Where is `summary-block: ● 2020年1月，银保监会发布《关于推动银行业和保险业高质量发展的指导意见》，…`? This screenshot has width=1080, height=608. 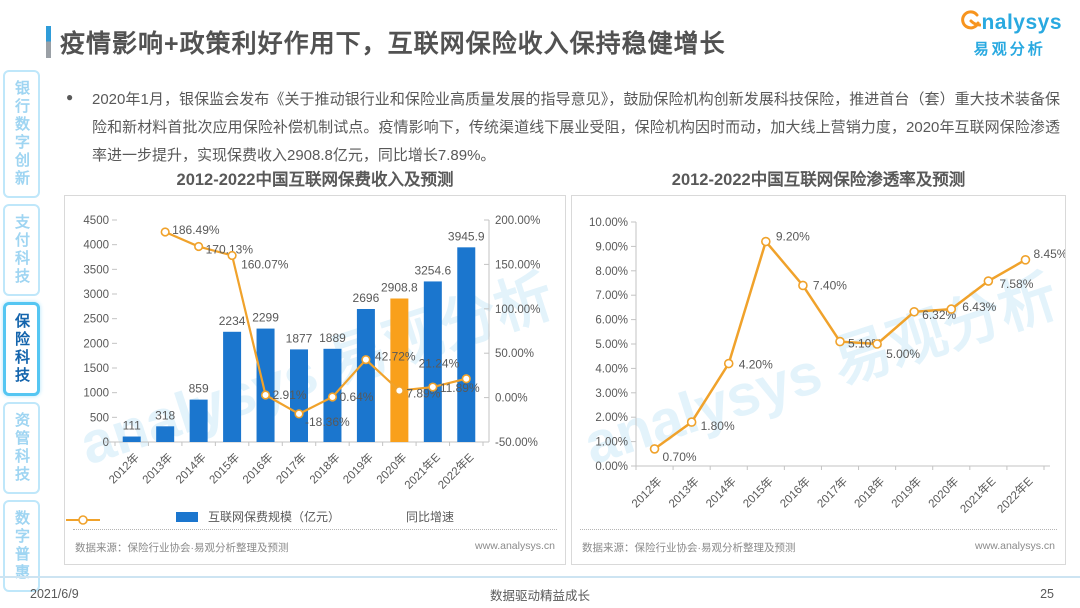 summary-block: ● 2020年1月，银保监会发布《关于推动银行业和保险业高质量发展的指导意见》，… is located at coordinates (563, 127).